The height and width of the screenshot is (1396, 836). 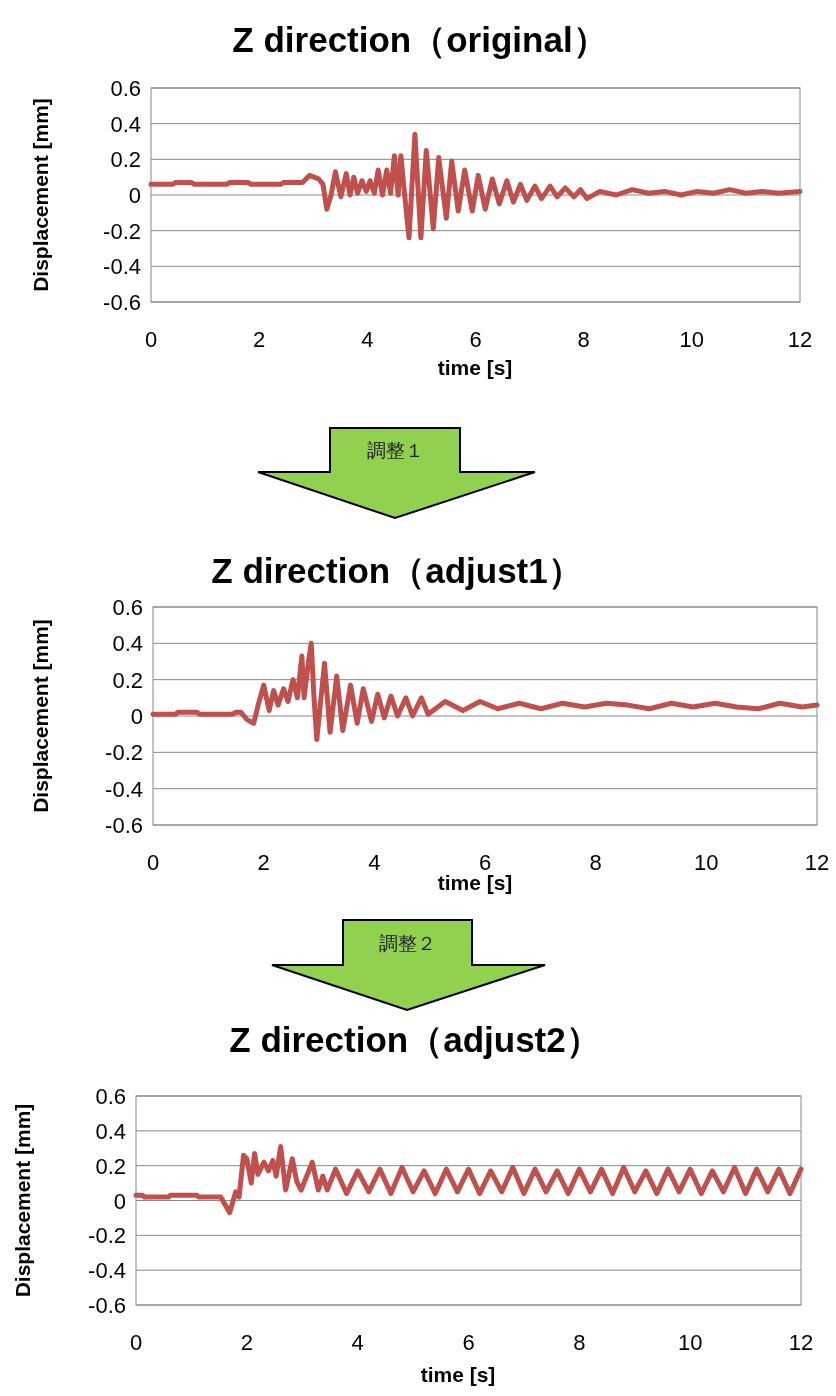 What do you see at coordinates (397, 570) in the screenshot?
I see `chart-title: Z direction（adjust1）` at bounding box center [397, 570].